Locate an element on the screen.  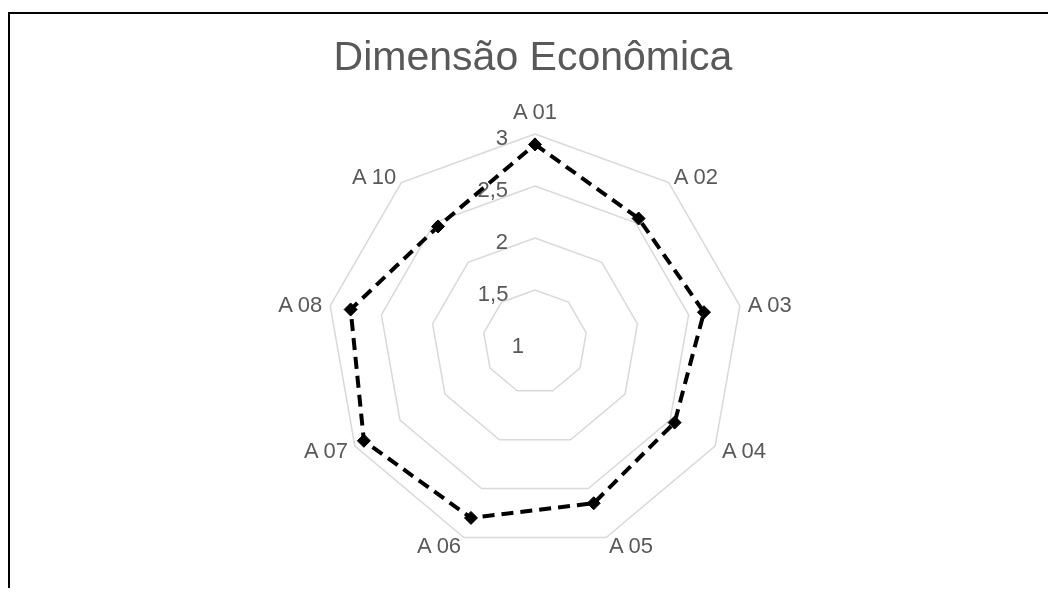
y-tick-label: 2 is located at coordinates (501, 241).